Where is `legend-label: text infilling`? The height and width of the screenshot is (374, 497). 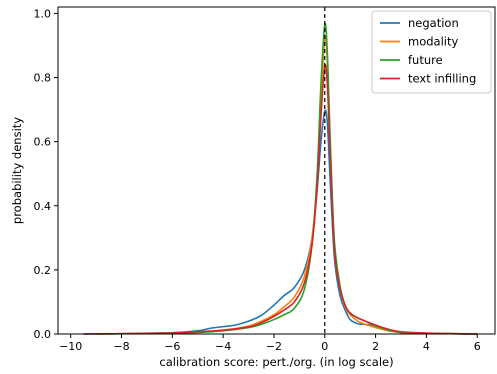
legend-label: text infilling is located at coordinates (442, 79).